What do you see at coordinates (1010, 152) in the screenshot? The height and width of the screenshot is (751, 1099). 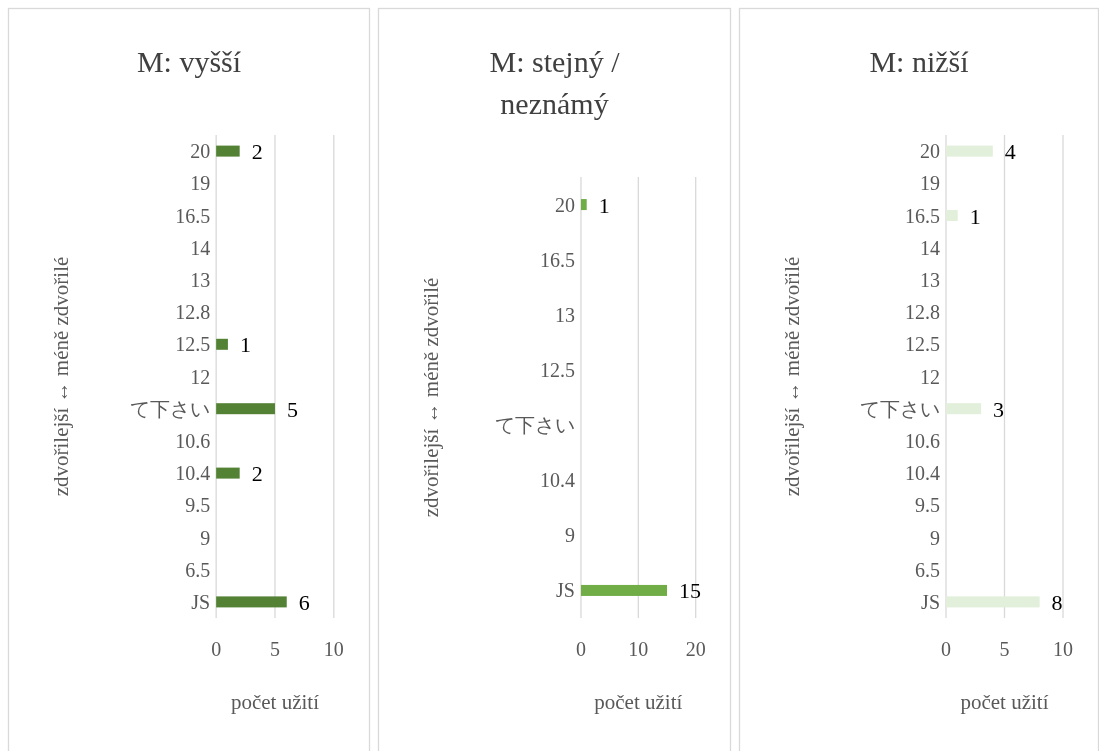 I see `data-label: 4` at bounding box center [1010, 152].